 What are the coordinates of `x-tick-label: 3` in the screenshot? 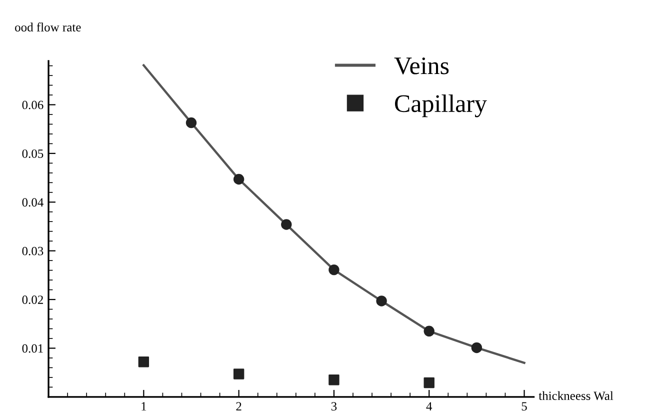 It's located at (334, 406).